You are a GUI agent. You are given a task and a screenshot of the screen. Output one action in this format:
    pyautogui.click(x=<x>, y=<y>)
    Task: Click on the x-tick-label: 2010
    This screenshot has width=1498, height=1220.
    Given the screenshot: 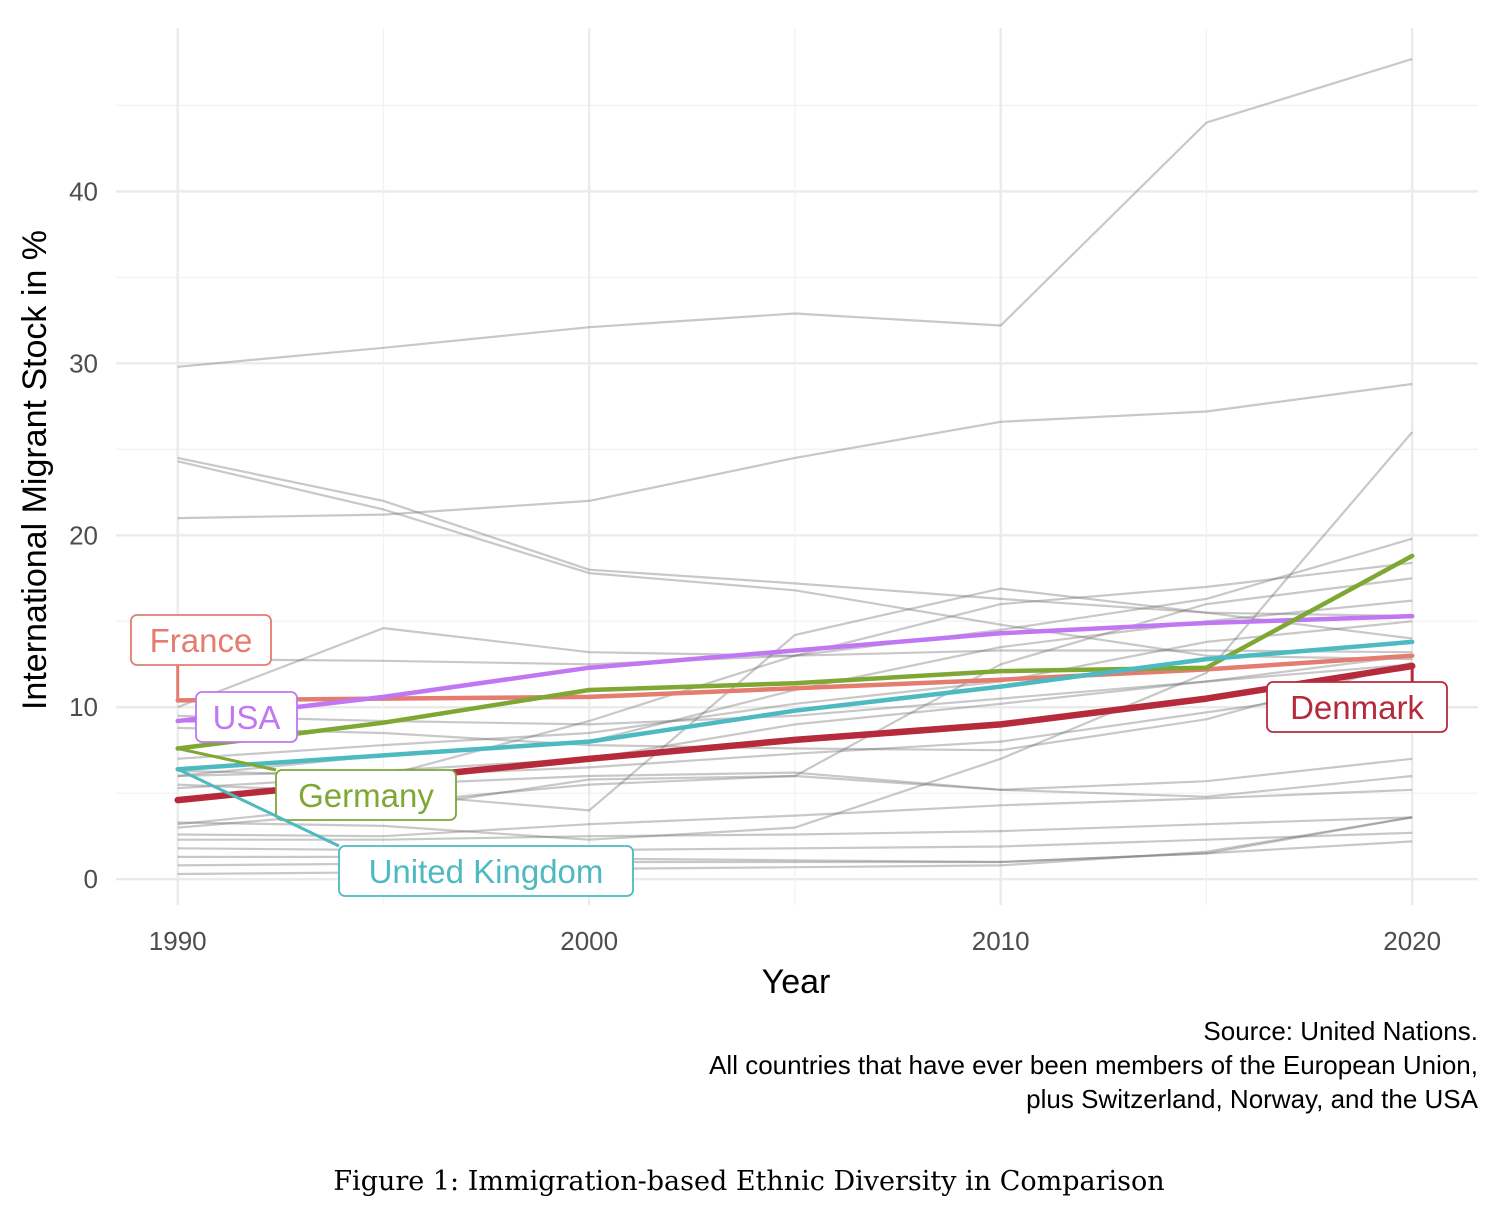 What is the action you would take?
    pyautogui.click(x=1001, y=941)
    